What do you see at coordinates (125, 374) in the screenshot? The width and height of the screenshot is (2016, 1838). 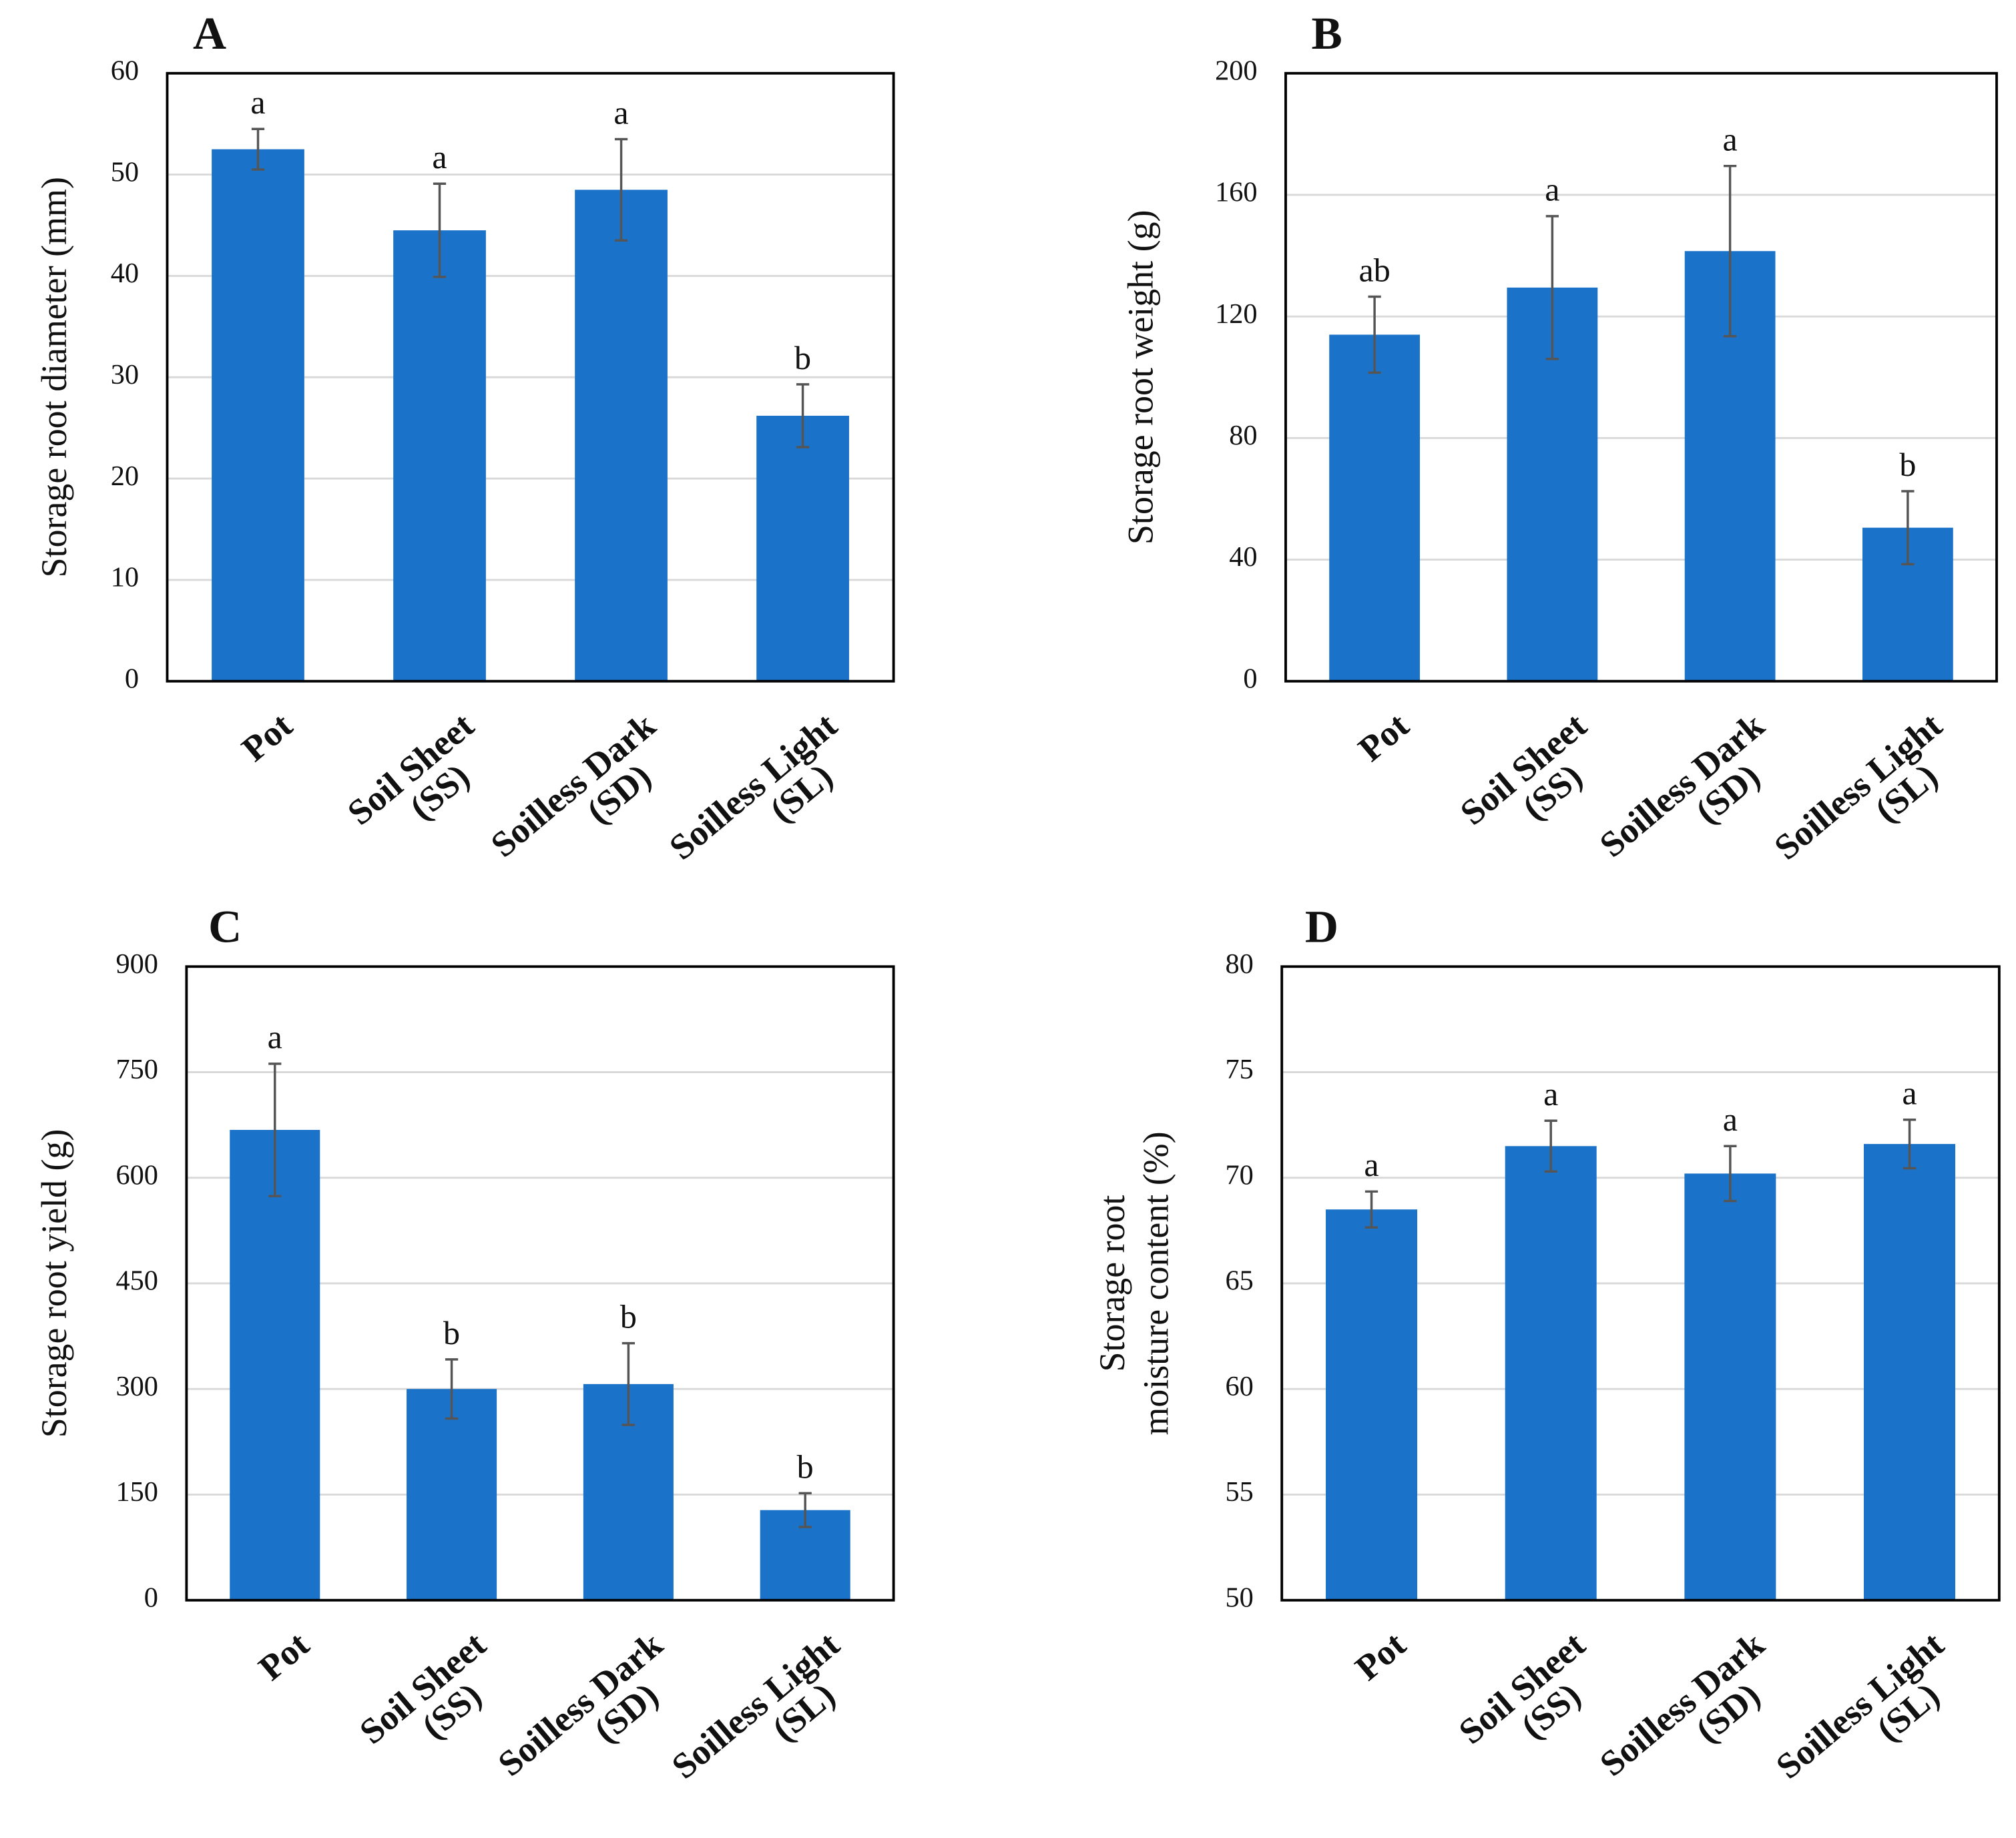 I see `y-tick-label: 30` at bounding box center [125, 374].